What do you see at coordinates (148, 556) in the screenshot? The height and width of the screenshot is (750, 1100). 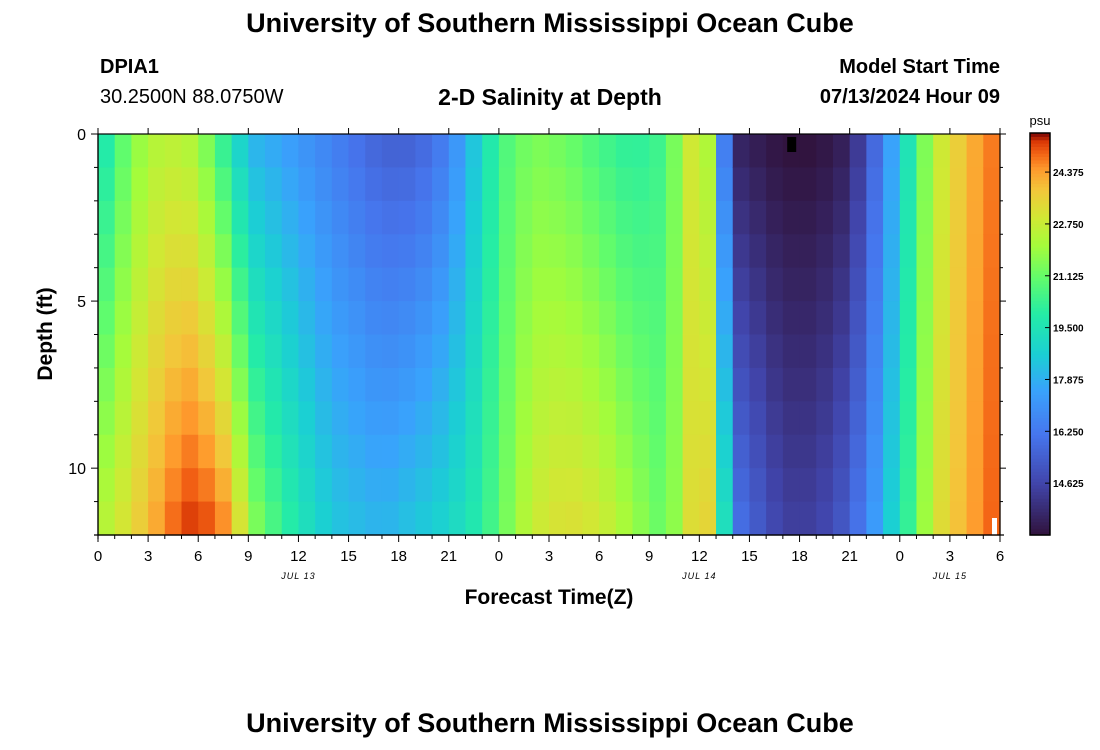 I see `x-tick-label: 3` at bounding box center [148, 556].